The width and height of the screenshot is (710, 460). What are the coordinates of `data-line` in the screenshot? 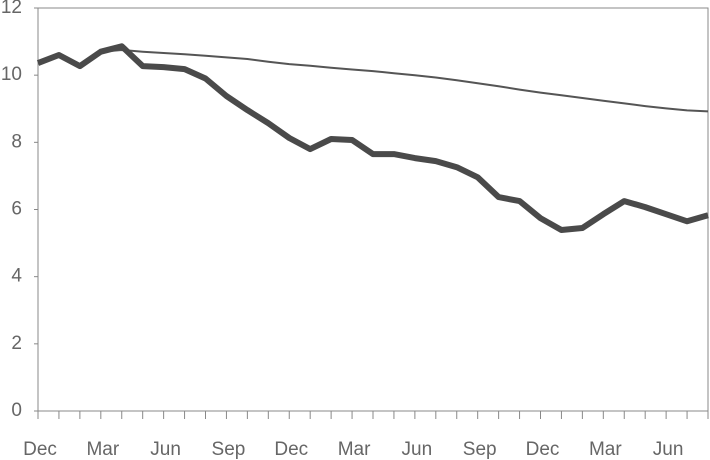 It's located at (404, 81).